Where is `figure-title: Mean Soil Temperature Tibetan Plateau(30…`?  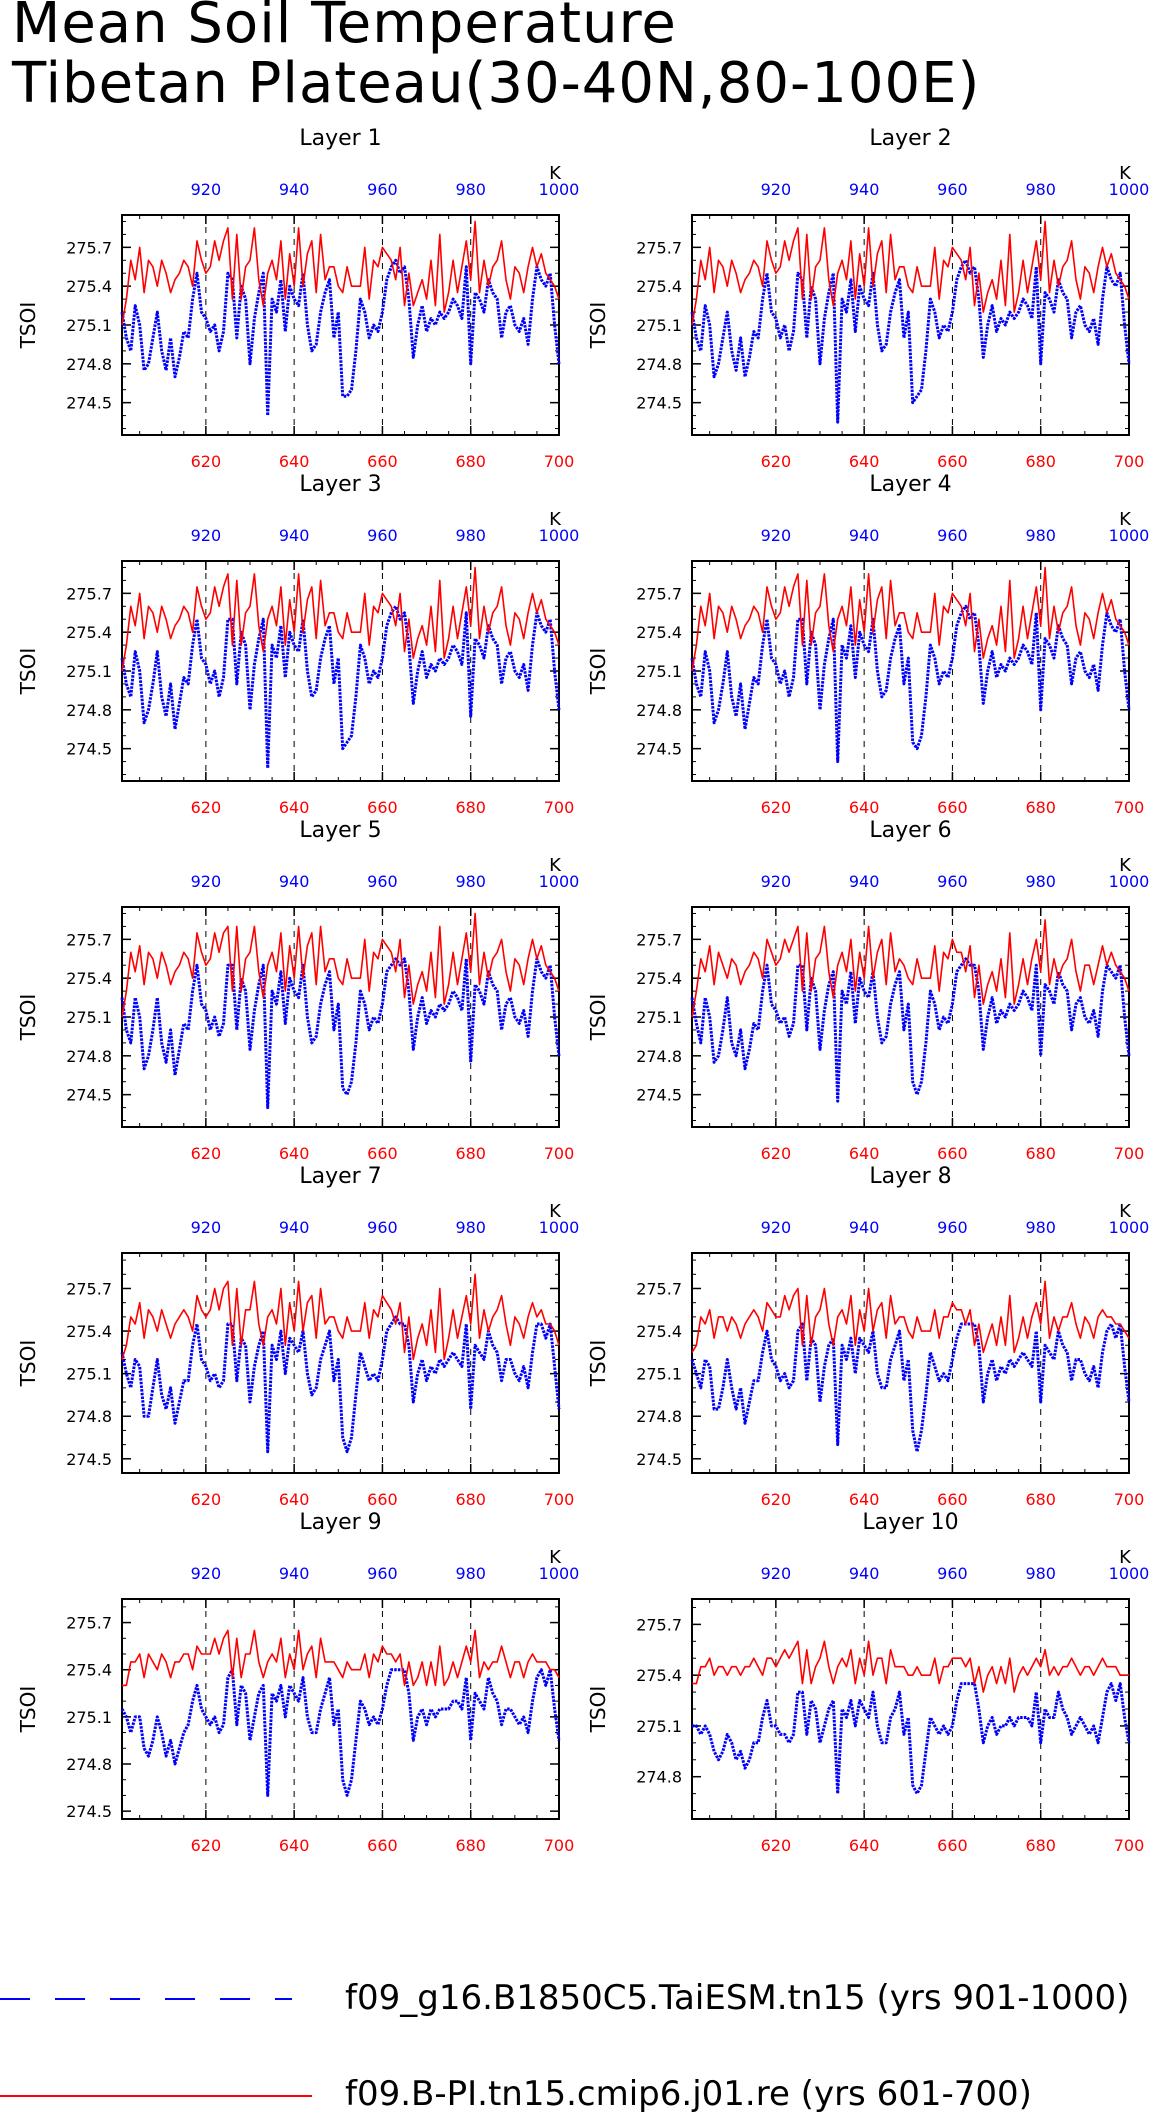
figure-title: Mean Soil Temperature Tibetan Plateau(30… is located at coordinates (496, 57).